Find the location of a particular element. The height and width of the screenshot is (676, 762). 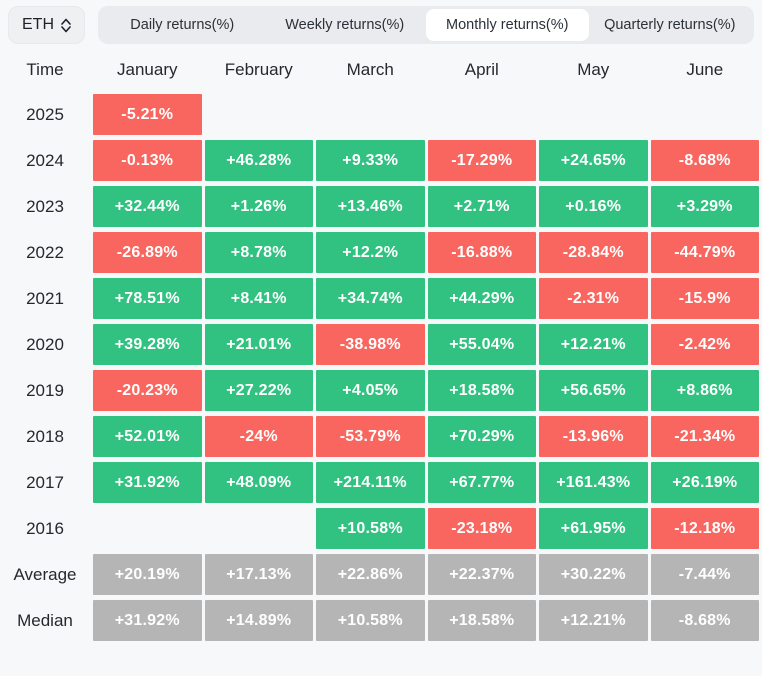

return-cell: +9.33% is located at coordinates (370, 160).